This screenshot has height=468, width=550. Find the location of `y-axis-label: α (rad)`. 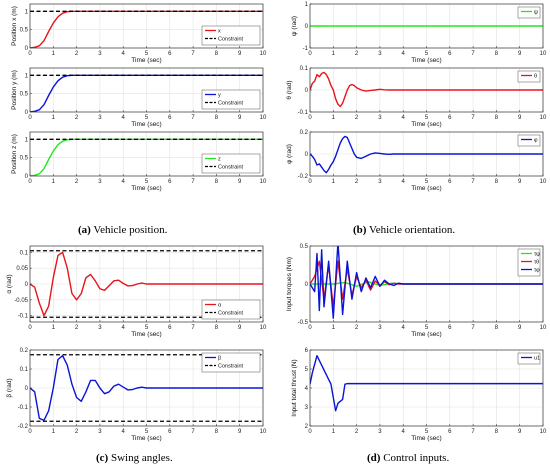

y-axis-label: α (rad) is located at coordinates (9, 283).